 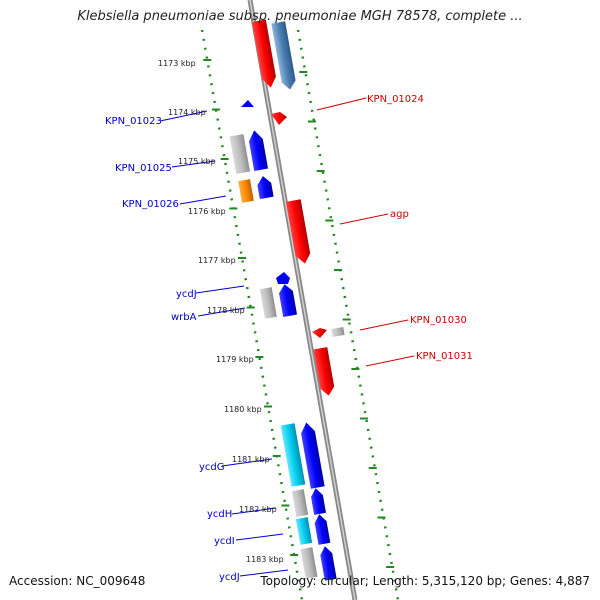 What do you see at coordinates (420, 228) in the screenshot?
I see `gene-labels-right: KPN_01024 agp KPN_01030 KPN_01031` at bounding box center [420, 228].